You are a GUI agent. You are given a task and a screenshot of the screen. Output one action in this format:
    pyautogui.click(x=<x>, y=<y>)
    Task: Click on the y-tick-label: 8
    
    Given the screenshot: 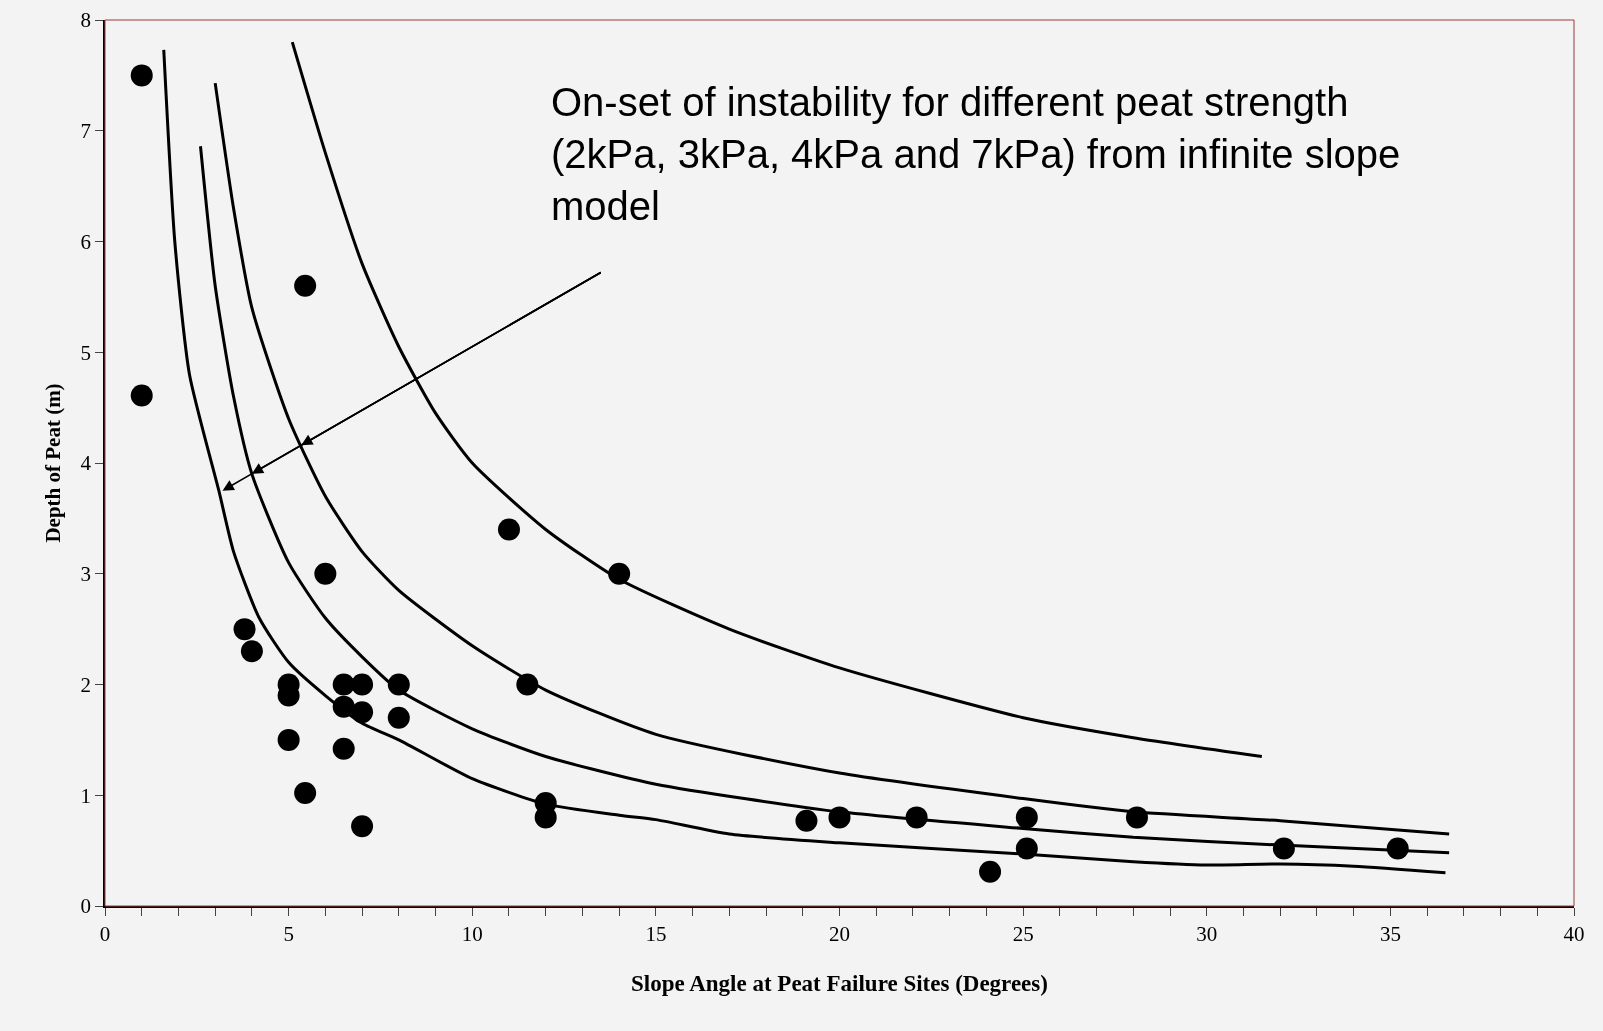 What is the action you would take?
    pyautogui.click(x=86, y=20)
    